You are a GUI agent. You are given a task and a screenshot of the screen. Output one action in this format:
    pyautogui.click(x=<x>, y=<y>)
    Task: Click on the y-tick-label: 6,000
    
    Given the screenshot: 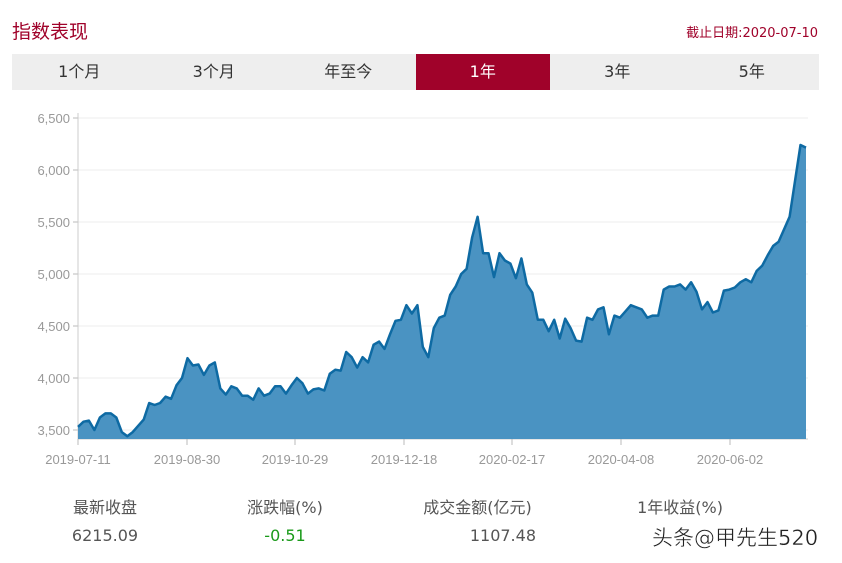 What is the action you would take?
    pyautogui.click(x=53, y=170)
    